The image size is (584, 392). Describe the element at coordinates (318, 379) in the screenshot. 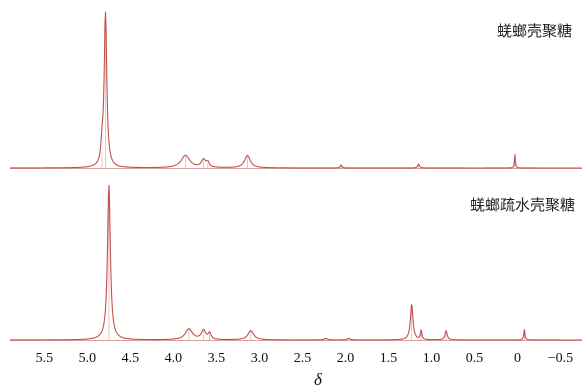

I see `x-axis-title: δ` at that location.